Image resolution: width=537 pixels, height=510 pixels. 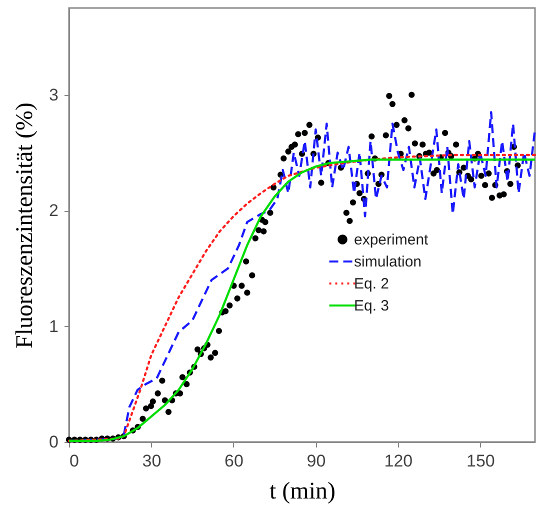 I want to click on legend-label: experiment, so click(x=392, y=240).